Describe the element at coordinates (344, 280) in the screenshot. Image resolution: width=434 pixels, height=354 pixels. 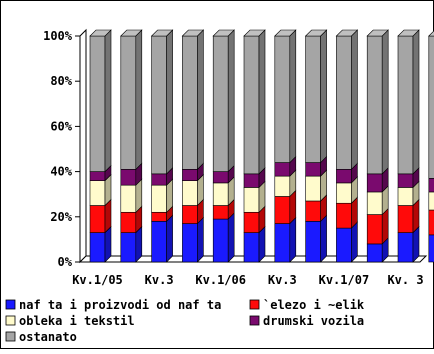
I see `x-tick-label: Kv.1/07` at that location.